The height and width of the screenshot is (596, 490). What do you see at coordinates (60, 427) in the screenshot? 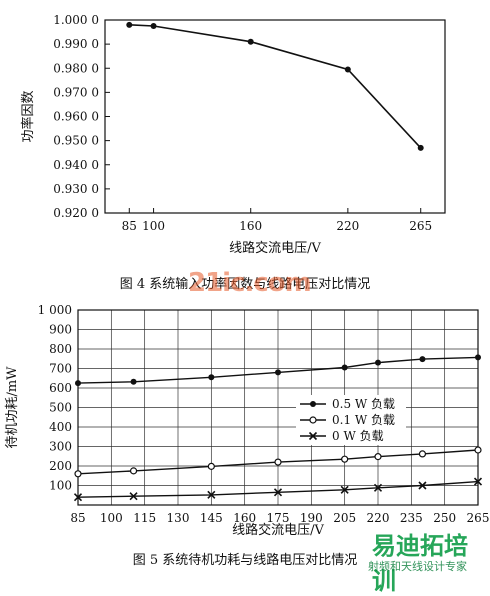
I see `y-tick-label: 400` at bounding box center [60, 427].